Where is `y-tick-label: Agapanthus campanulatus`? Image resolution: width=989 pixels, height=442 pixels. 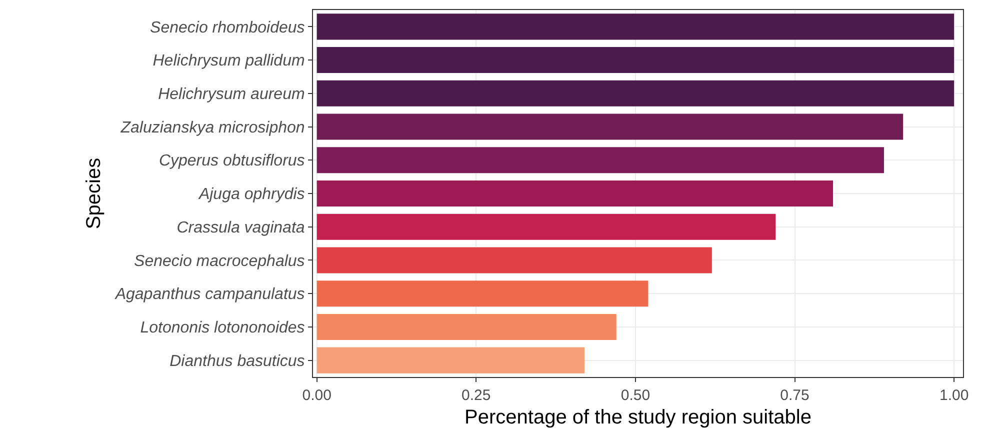
y-tick-label: Agapanthus campanulatus is located at coordinates (209, 295).